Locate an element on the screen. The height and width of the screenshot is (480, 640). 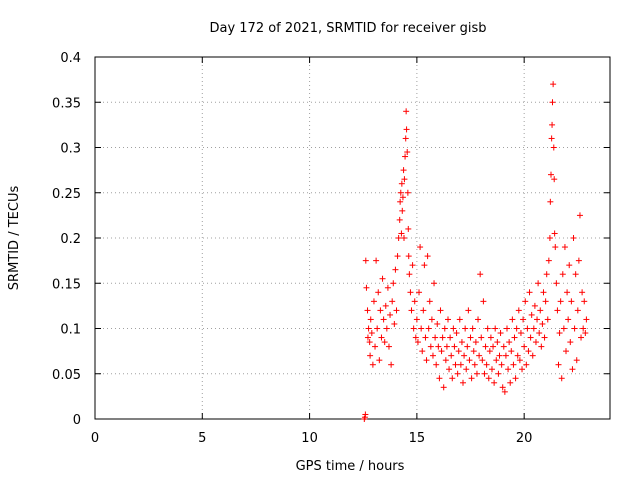
y-tick-label: 0 is located at coordinates (77, 420).